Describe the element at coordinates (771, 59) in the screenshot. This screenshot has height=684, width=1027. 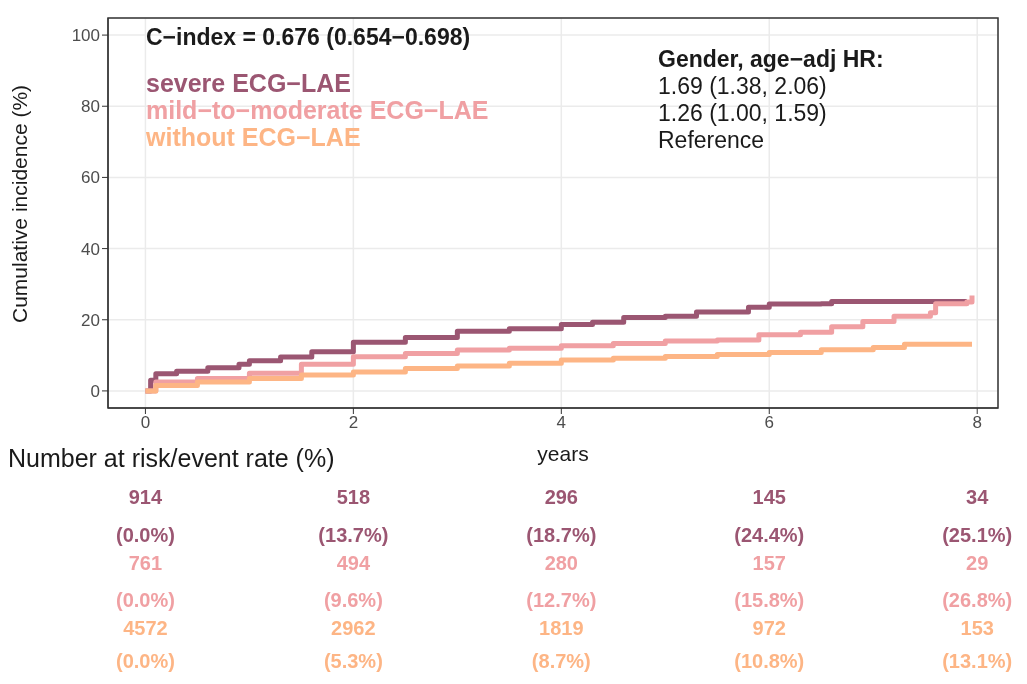
I see `annotation: Gender, age−adj HR:` at that location.